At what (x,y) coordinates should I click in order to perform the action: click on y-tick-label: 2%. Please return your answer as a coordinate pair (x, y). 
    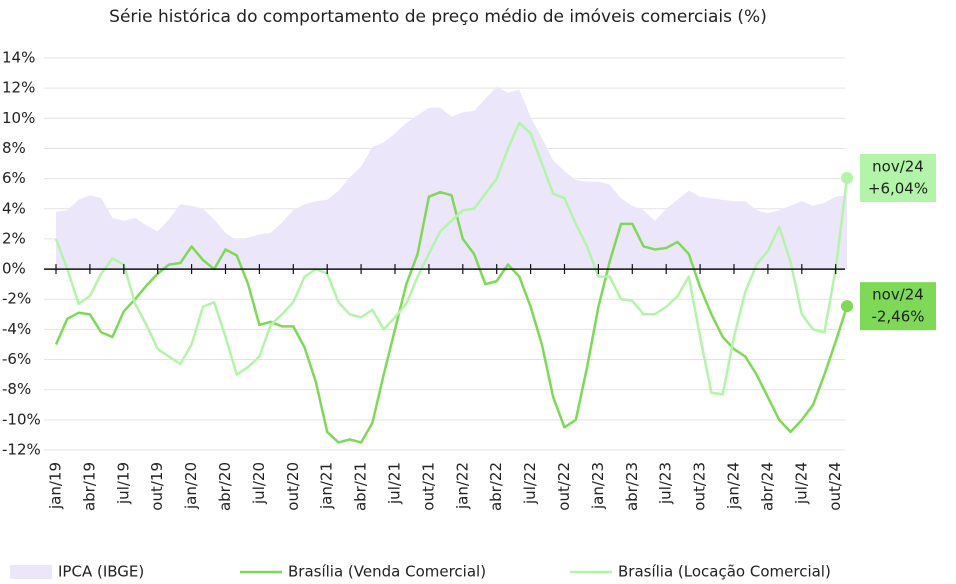
    Looking at the image, I should click on (14, 238).